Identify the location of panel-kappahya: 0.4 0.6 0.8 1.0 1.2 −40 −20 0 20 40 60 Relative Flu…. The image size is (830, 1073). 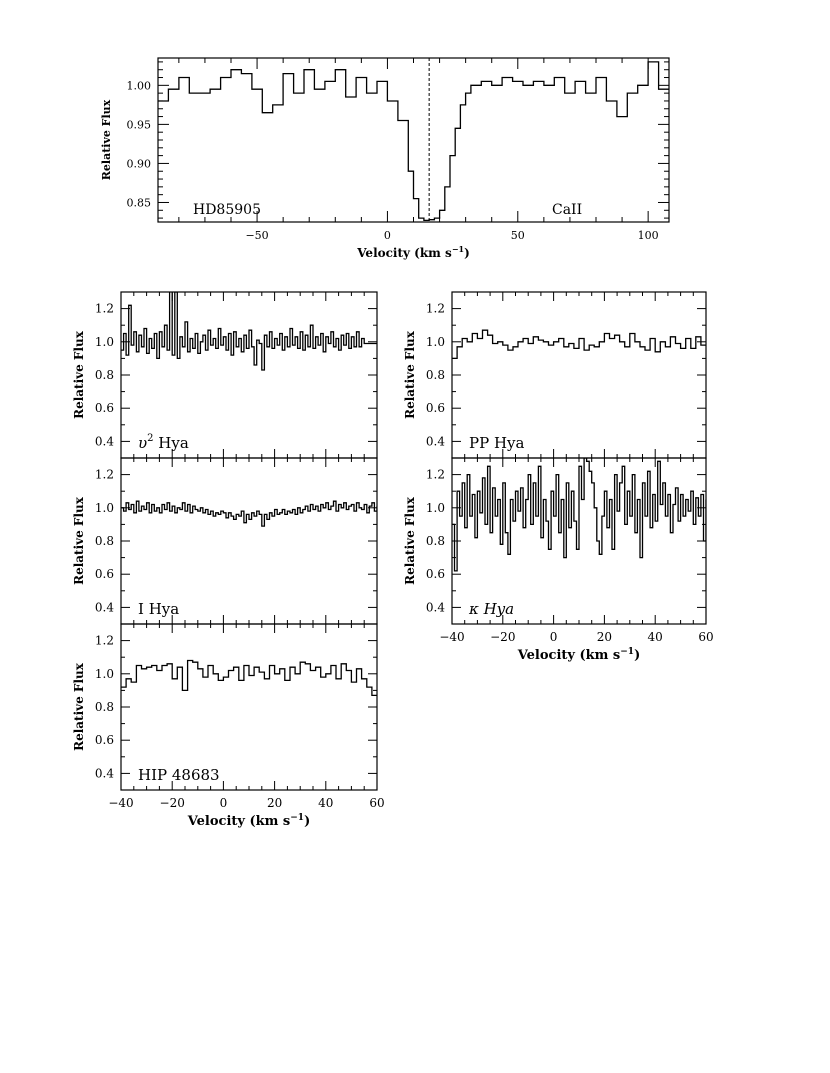
(558, 560).